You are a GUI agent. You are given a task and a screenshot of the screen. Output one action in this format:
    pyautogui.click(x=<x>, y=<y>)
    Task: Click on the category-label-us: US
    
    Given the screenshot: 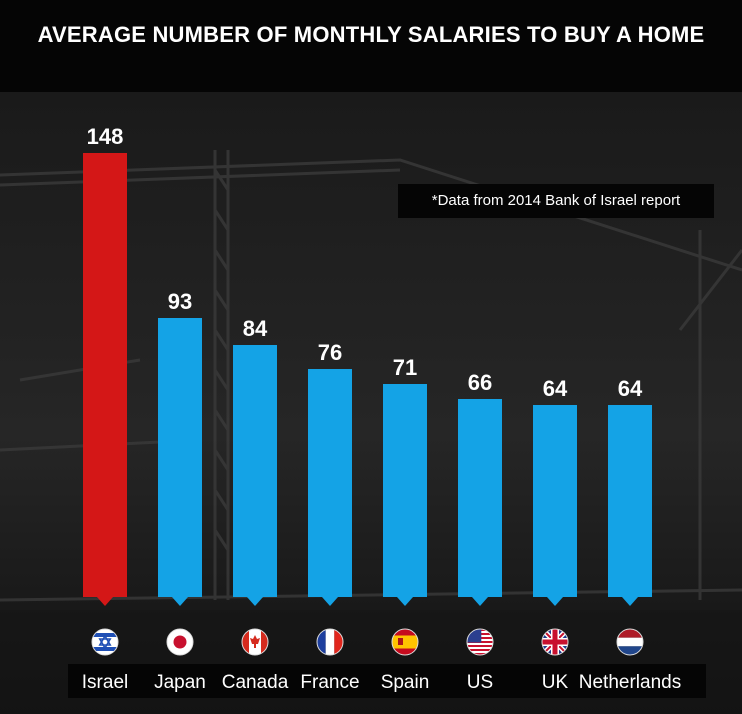 What is the action you would take?
    pyautogui.click(x=480, y=682)
    